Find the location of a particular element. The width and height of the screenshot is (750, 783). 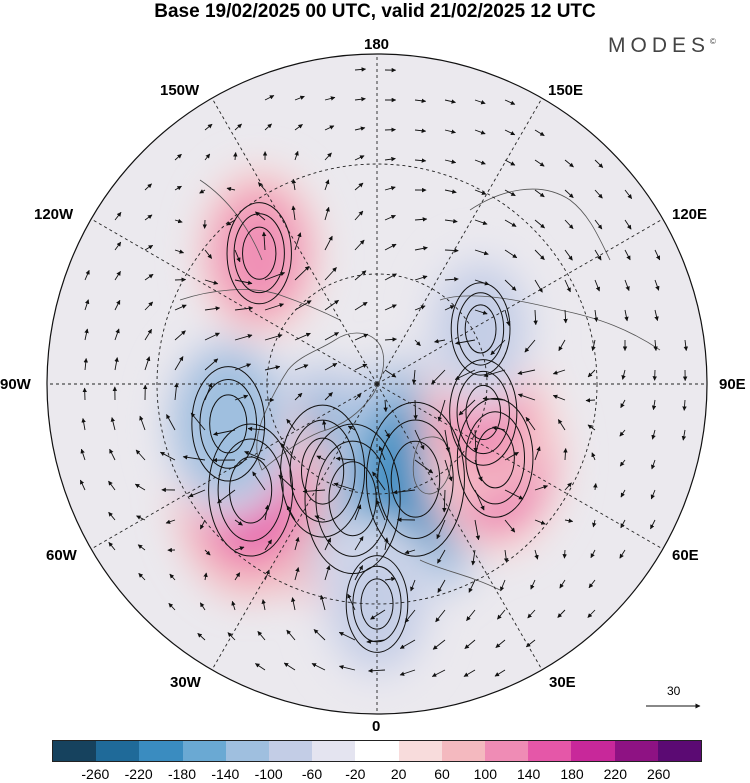

ural-positive-contour is located at coordinates (483, 412).